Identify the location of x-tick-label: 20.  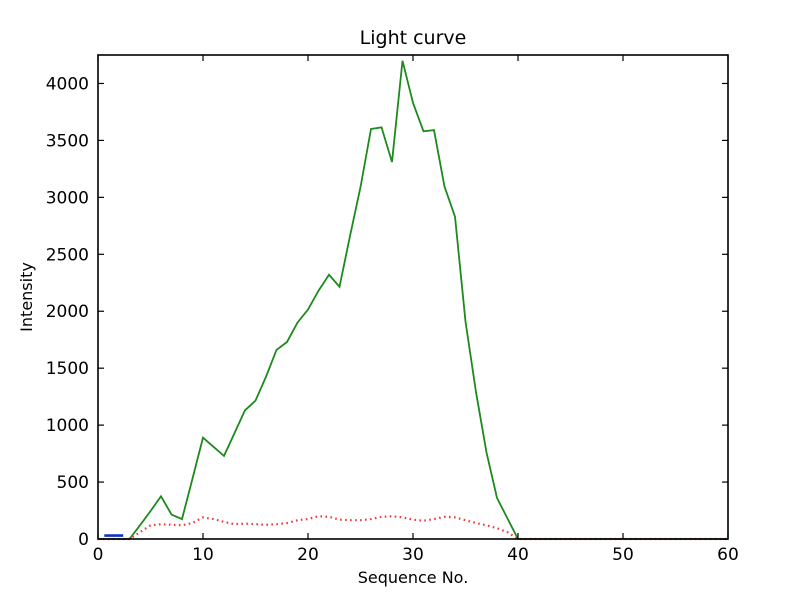
(308, 555).